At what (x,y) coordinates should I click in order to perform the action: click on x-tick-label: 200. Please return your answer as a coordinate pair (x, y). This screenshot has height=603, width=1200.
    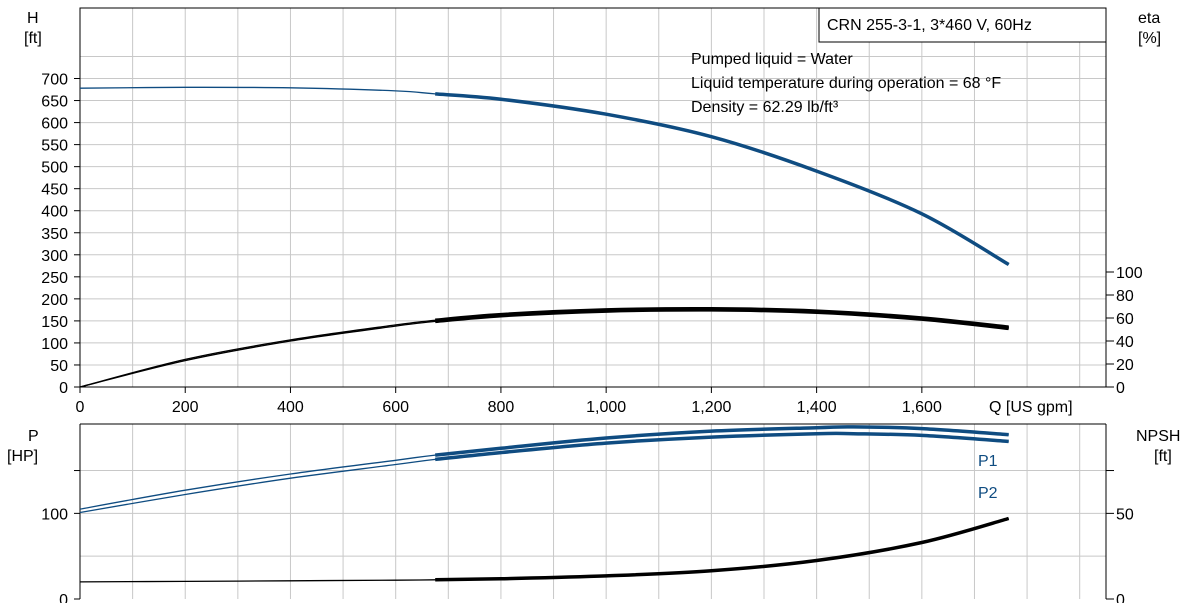
    Looking at the image, I should click on (185, 407).